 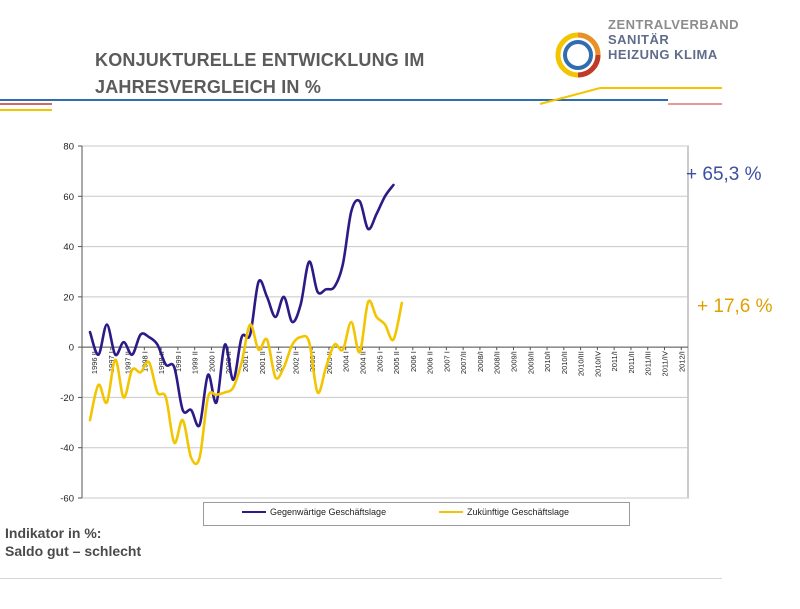 I want to click on x-tick-label: 2002 II, so click(x=295, y=362).